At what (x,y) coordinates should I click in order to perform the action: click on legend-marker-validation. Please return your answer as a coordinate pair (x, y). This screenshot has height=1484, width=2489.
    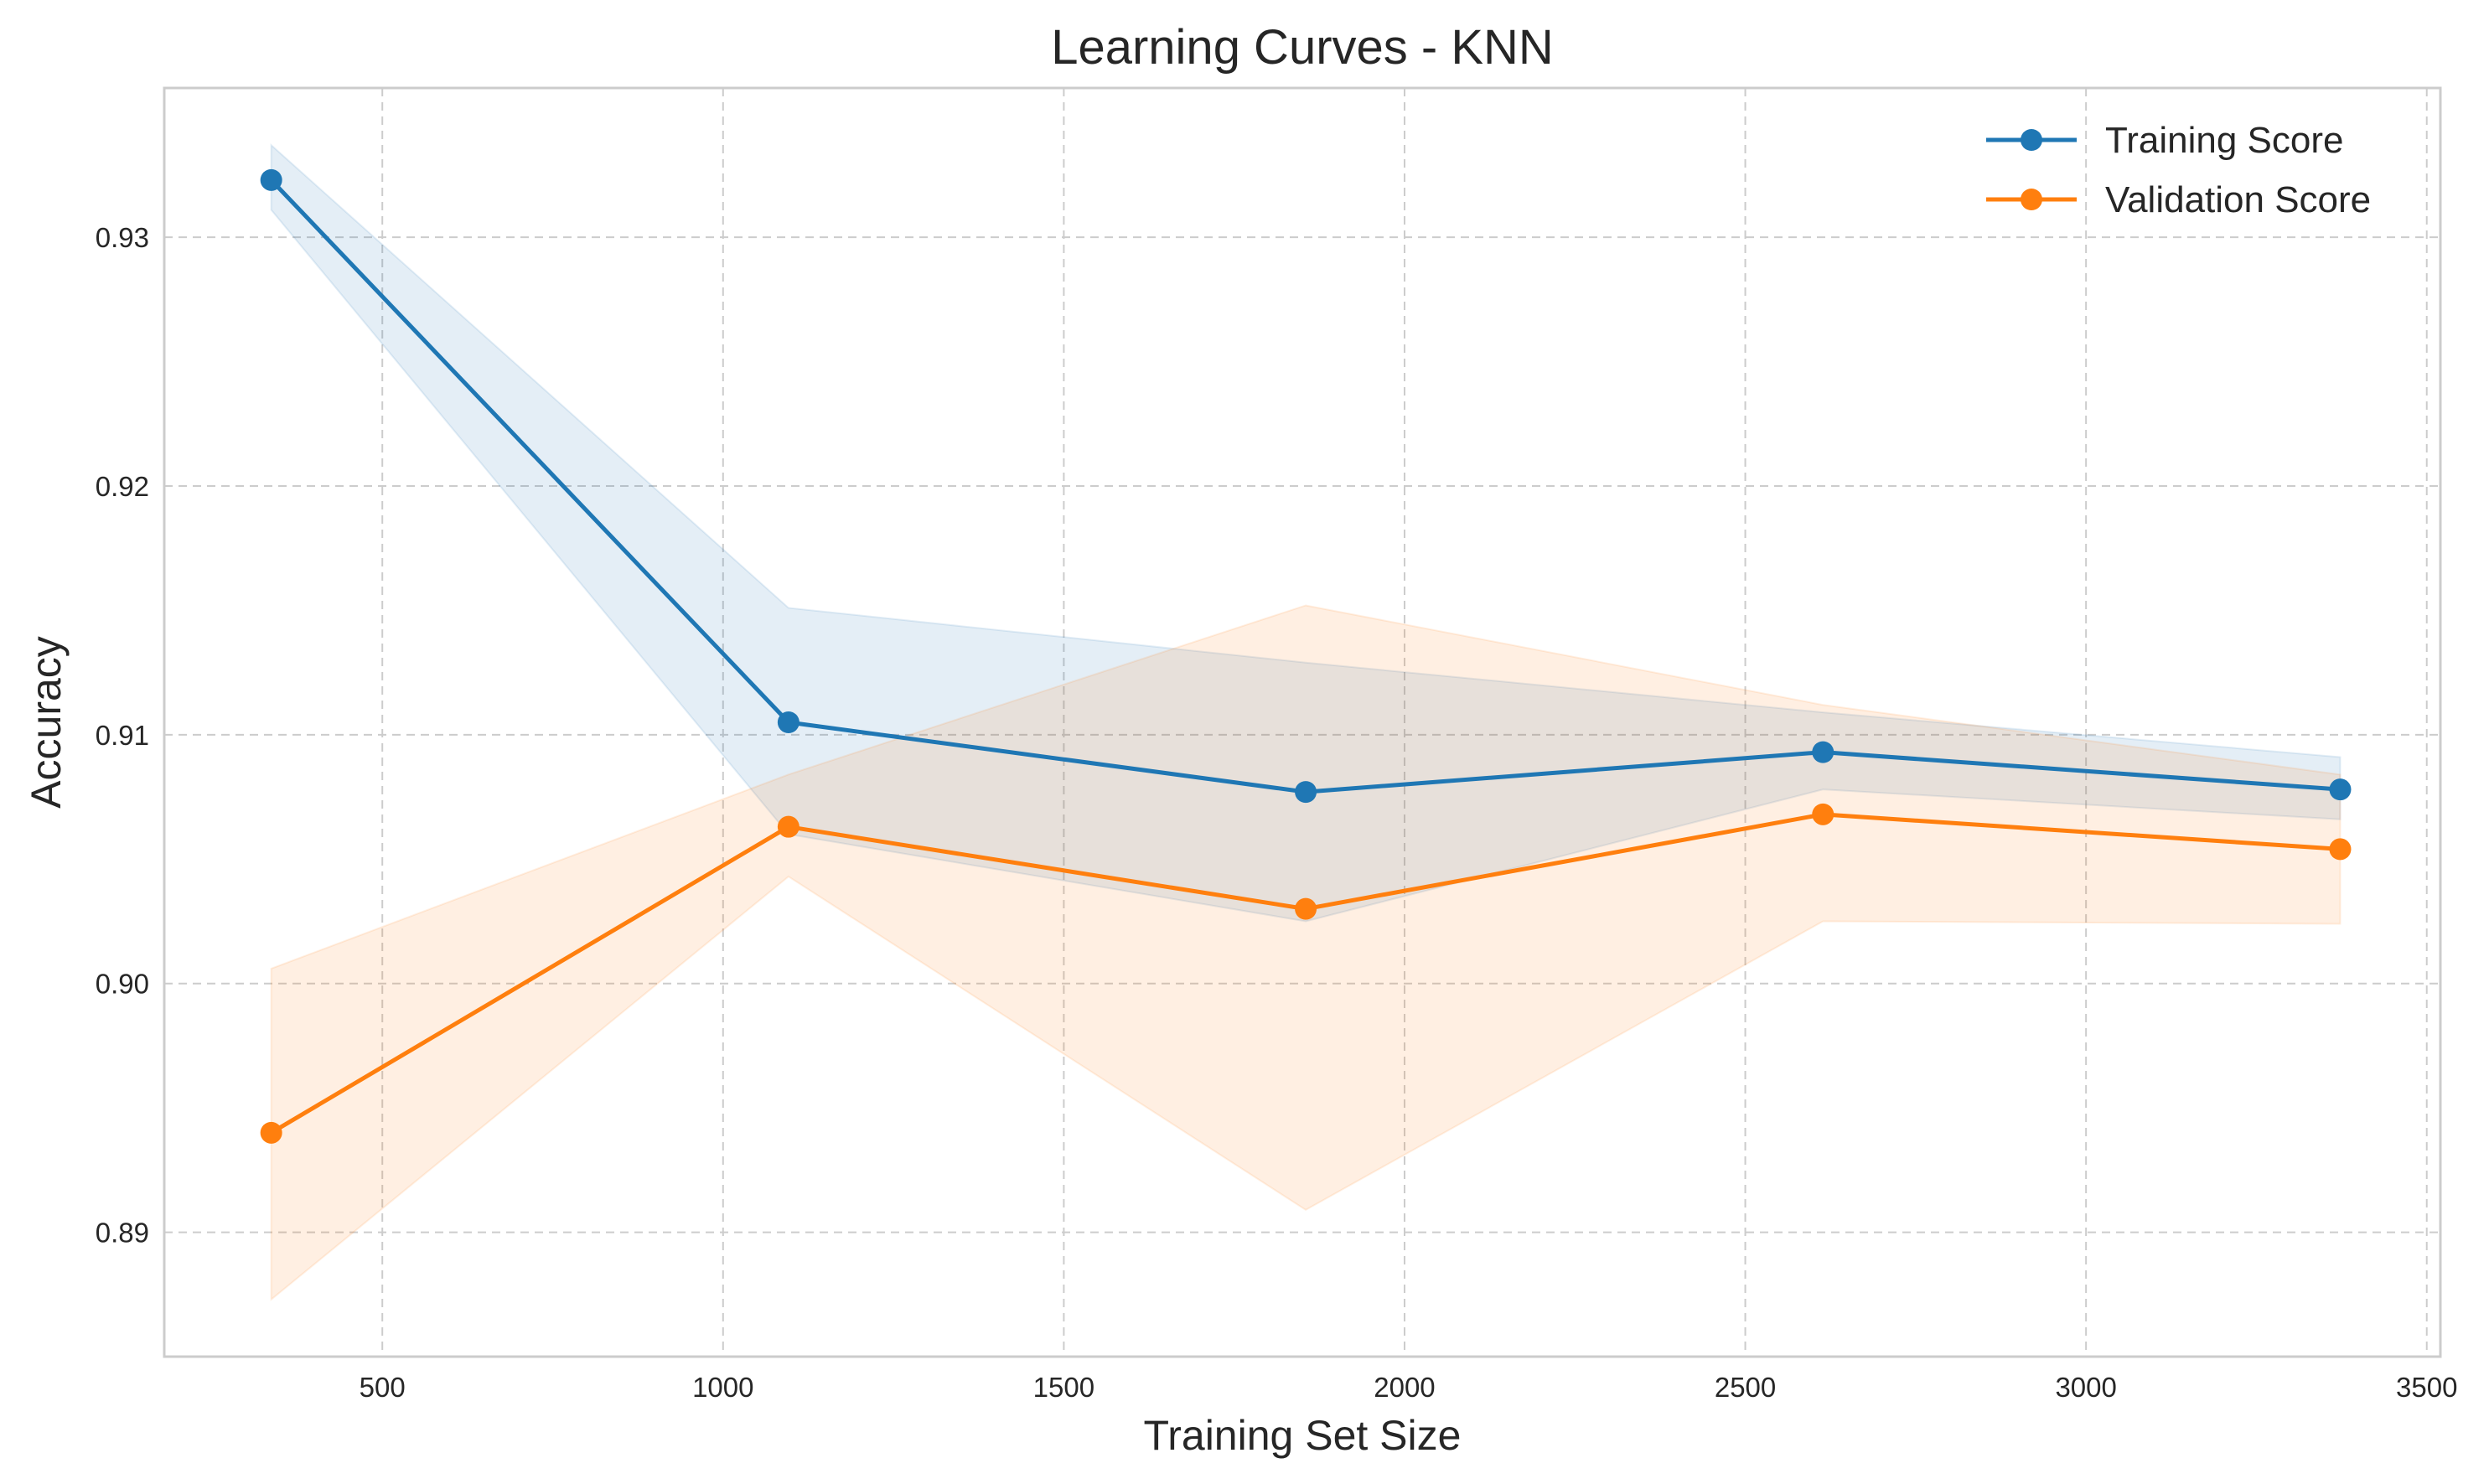
    Looking at the image, I should click on (2032, 200).